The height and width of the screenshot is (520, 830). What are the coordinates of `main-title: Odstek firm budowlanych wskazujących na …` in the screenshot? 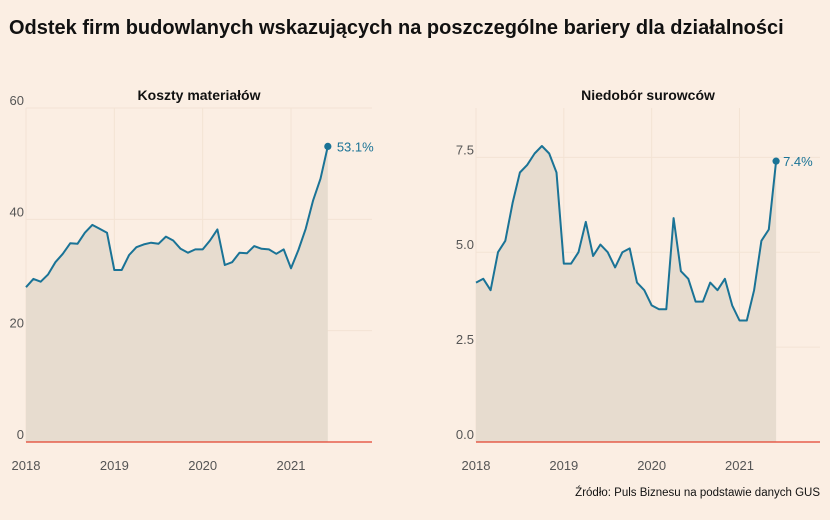 It's located at (396, 28).